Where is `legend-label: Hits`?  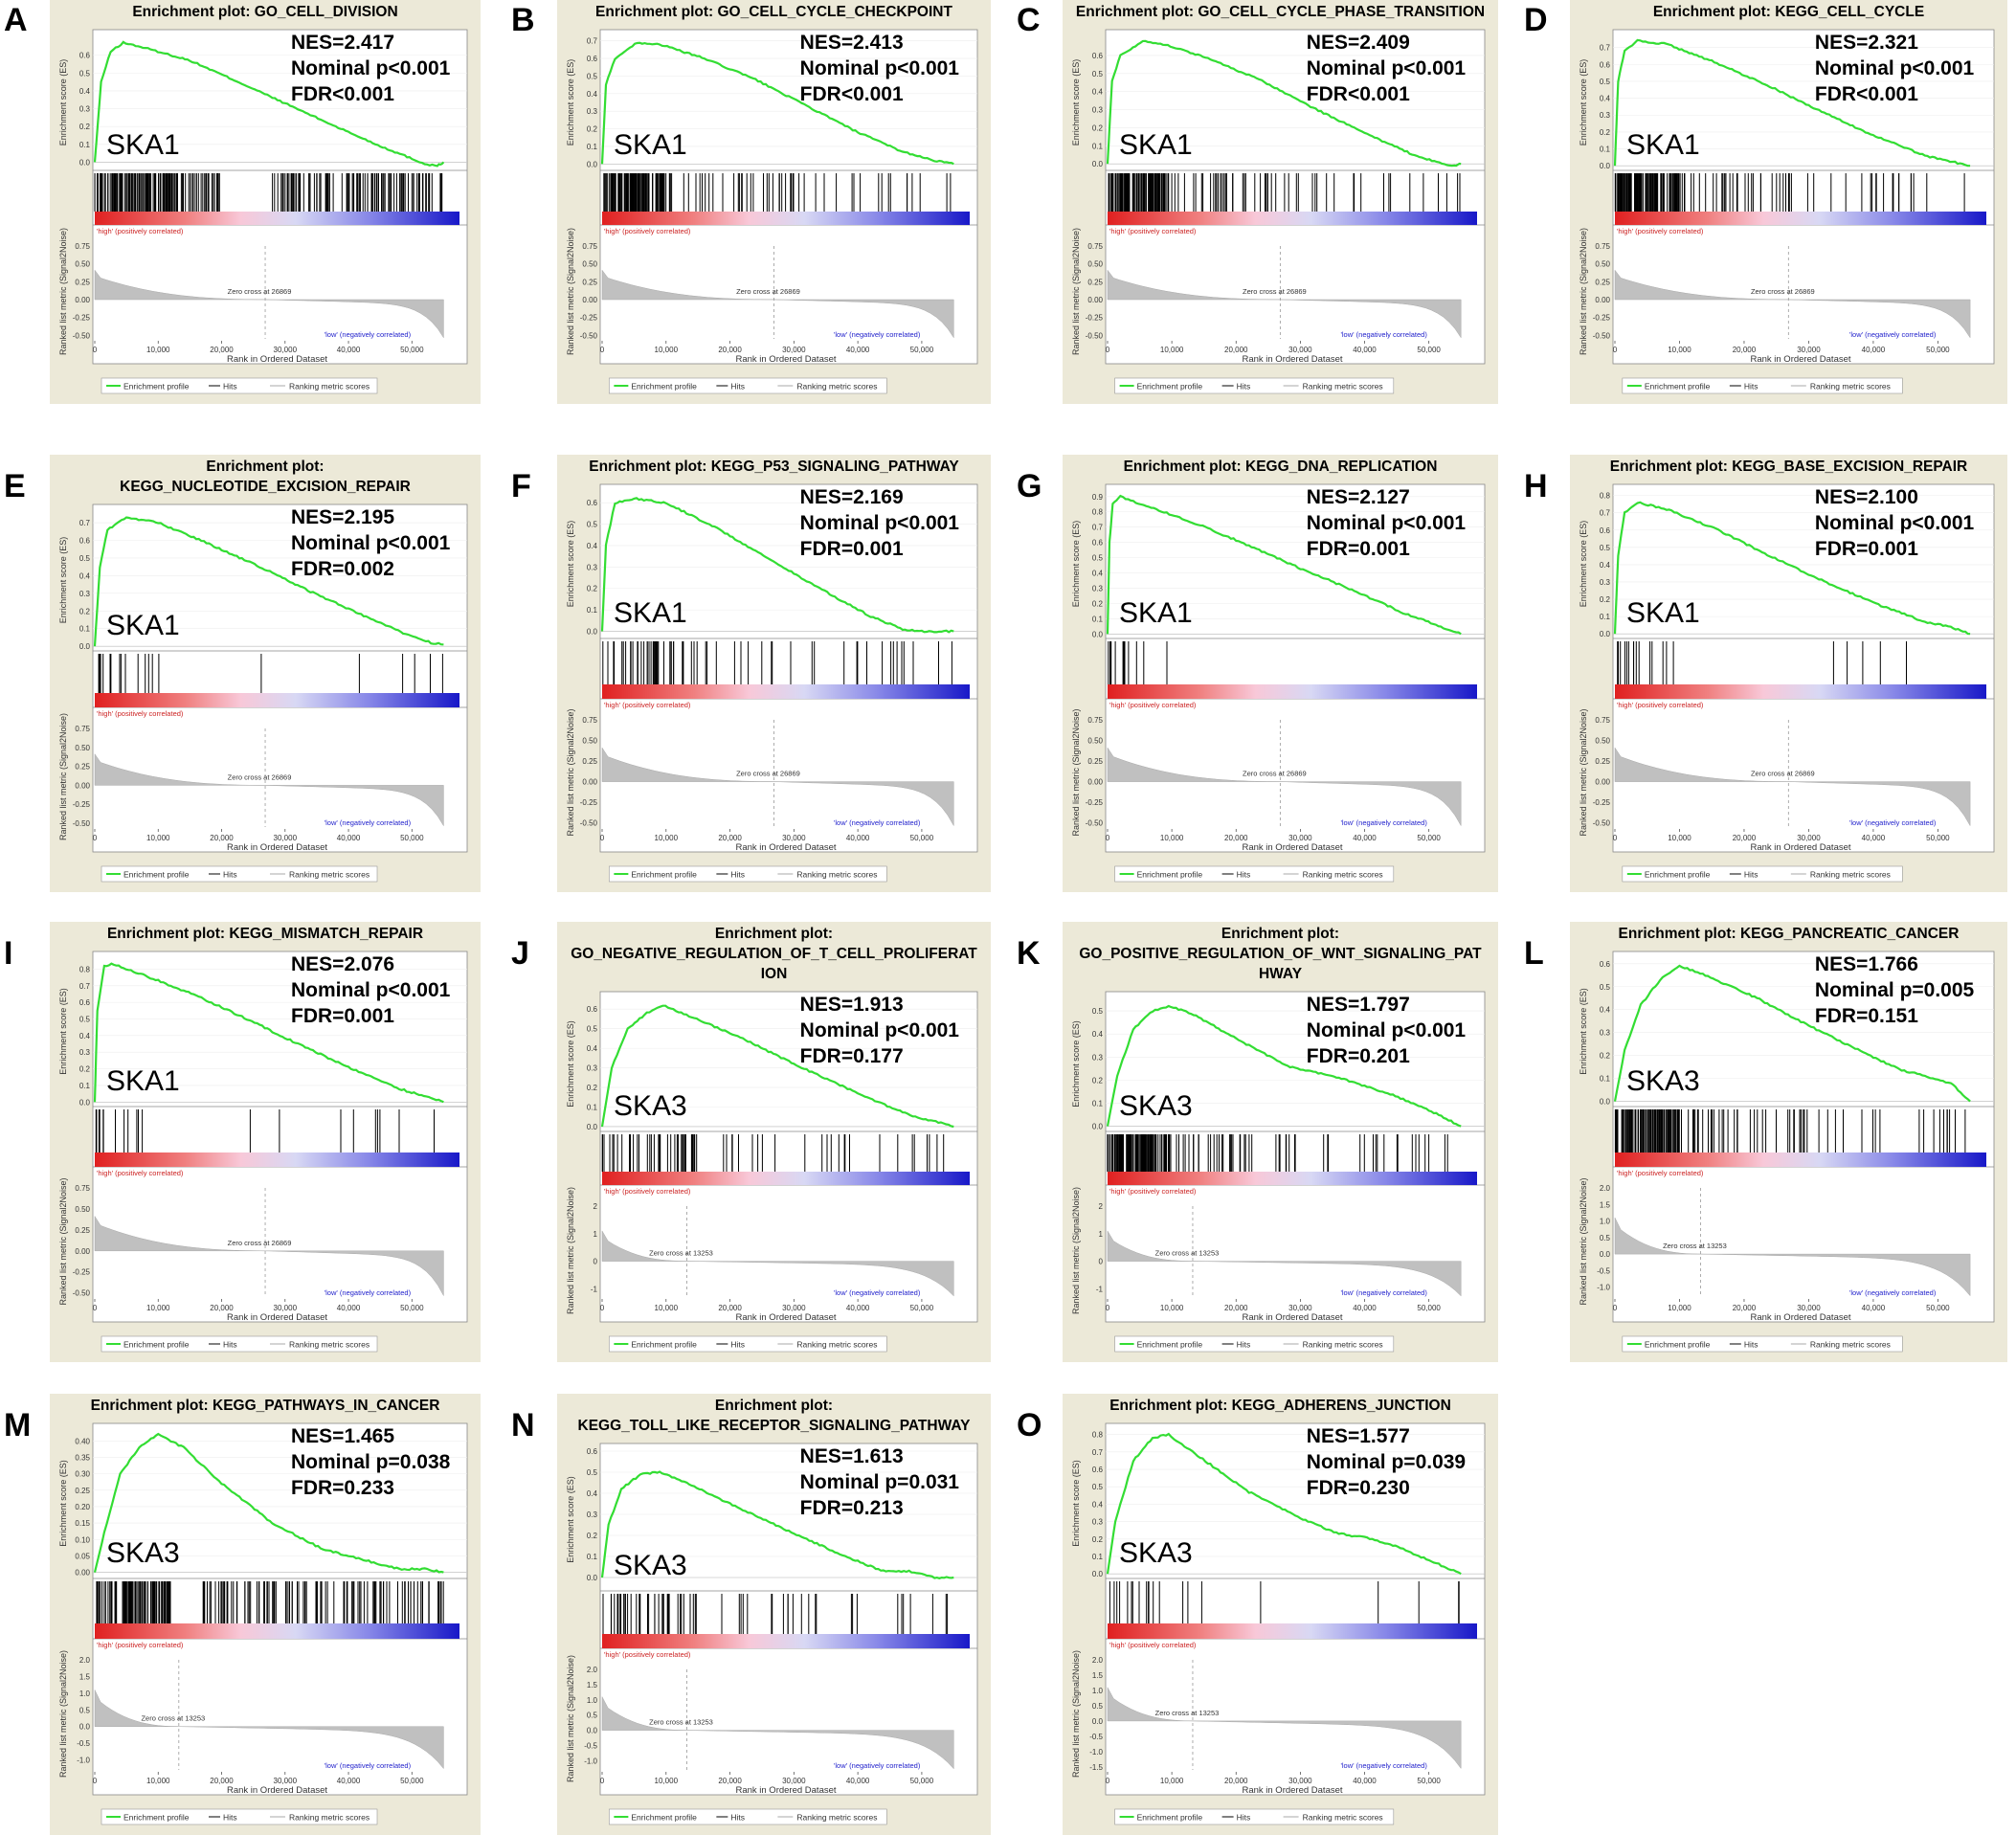
legend-label: Hits is located at coordinates (1244, 1818).